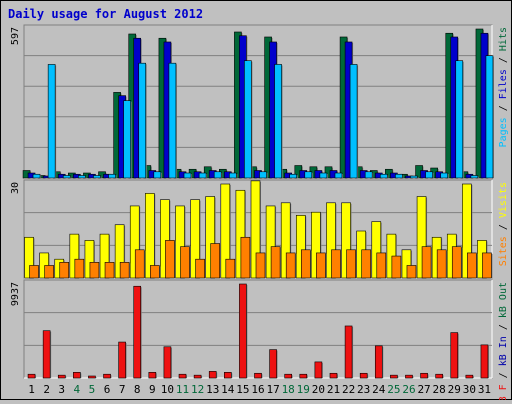  What do you see at coordinates (408, 389) in the screenshot?
I see `day-label: 26` at bounding box center [408, 389].